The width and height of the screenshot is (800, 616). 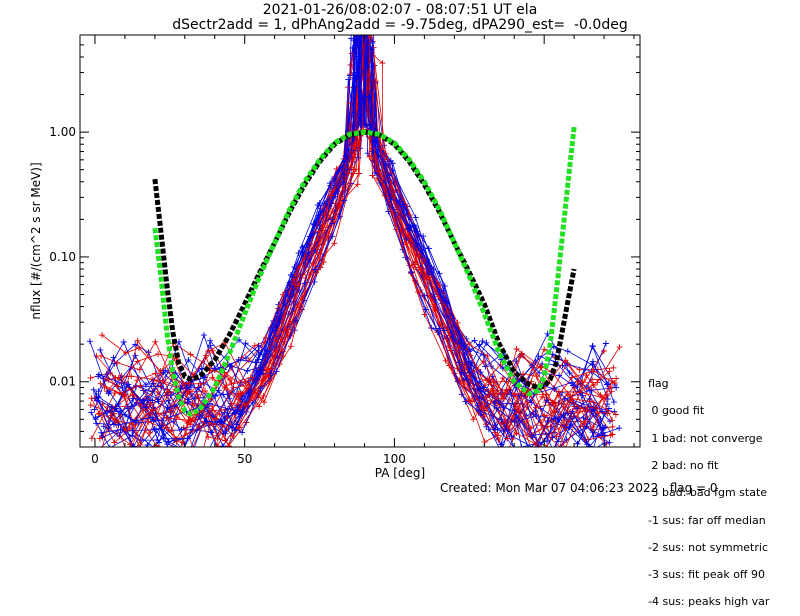 I want to click on flag-legend-entry: 0 good fit, so click(x=708, y=410).